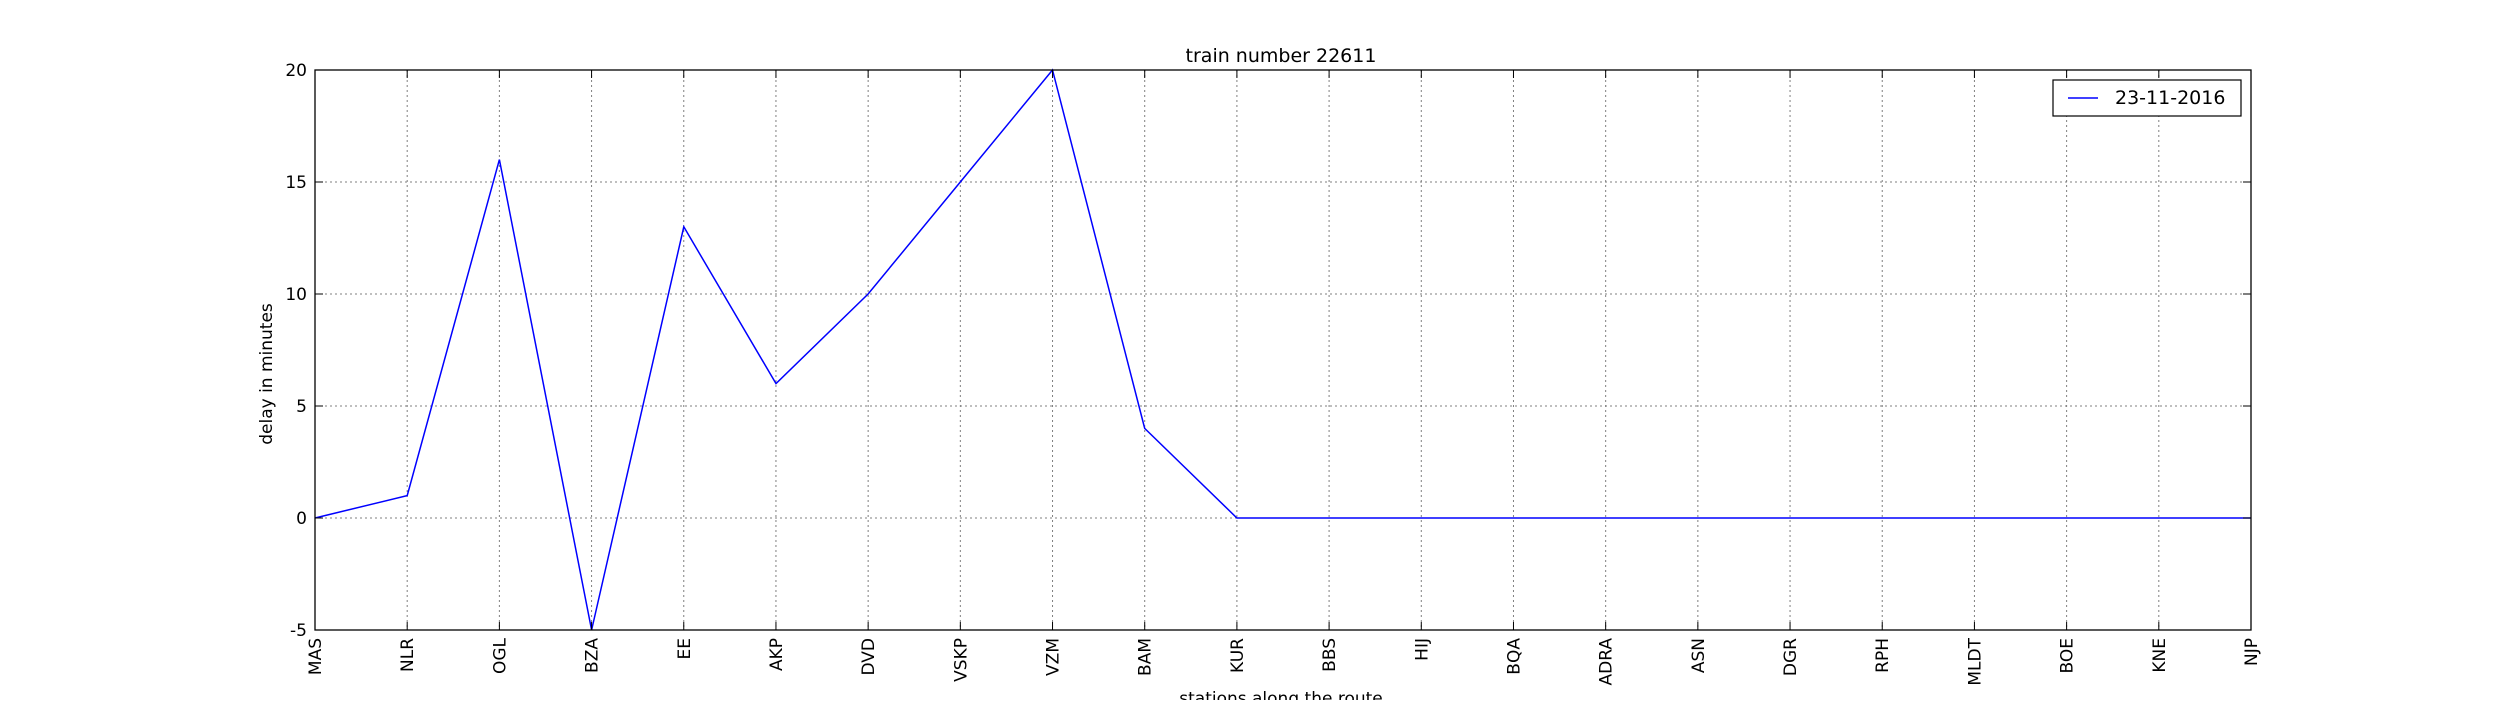 The image size is (2500, 704). I want to click on x-tick-label: MLDT, so click(1975, 661).